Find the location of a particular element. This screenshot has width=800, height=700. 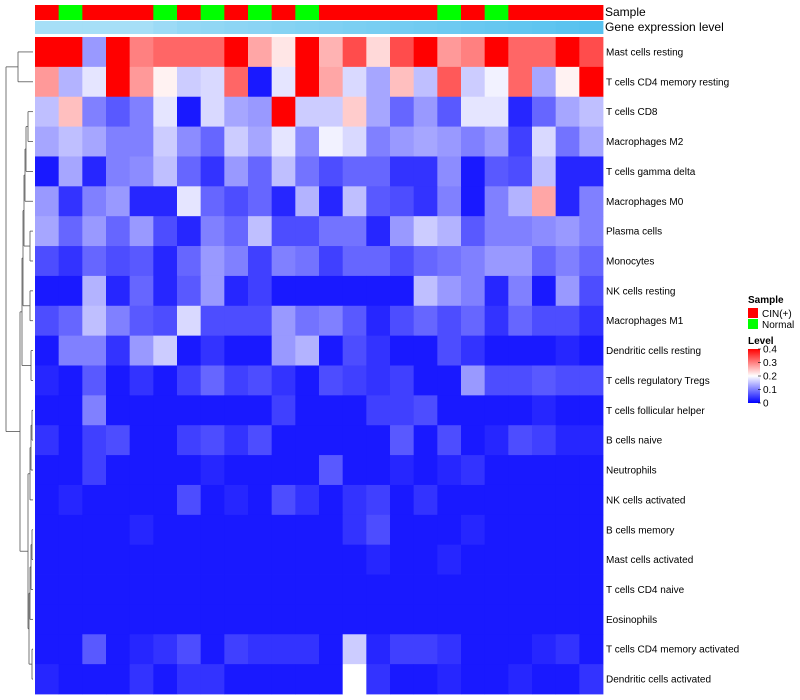

row-label: T cells regulatory Tregs is located at coordinates (658, 381).